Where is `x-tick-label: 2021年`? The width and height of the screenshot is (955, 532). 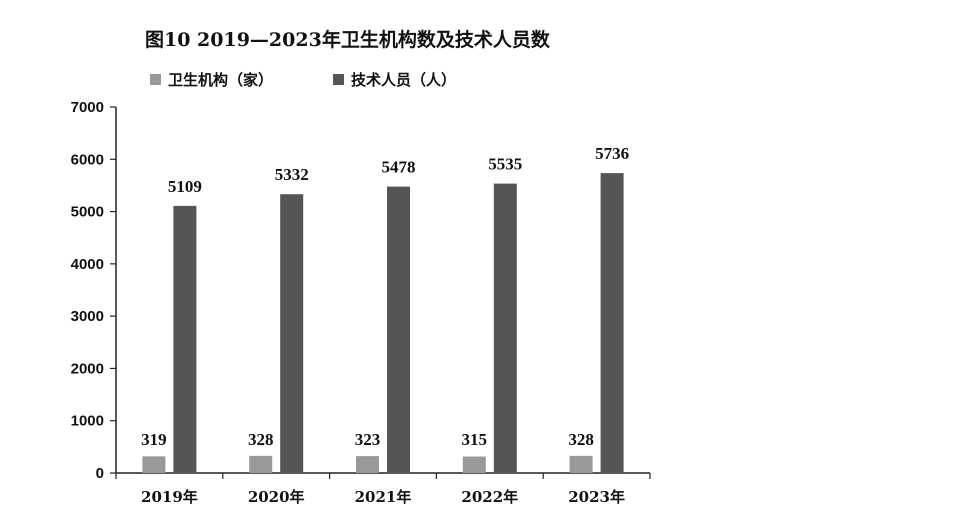
x-tick-label: 2021年 is located at coordinates (383, 497).